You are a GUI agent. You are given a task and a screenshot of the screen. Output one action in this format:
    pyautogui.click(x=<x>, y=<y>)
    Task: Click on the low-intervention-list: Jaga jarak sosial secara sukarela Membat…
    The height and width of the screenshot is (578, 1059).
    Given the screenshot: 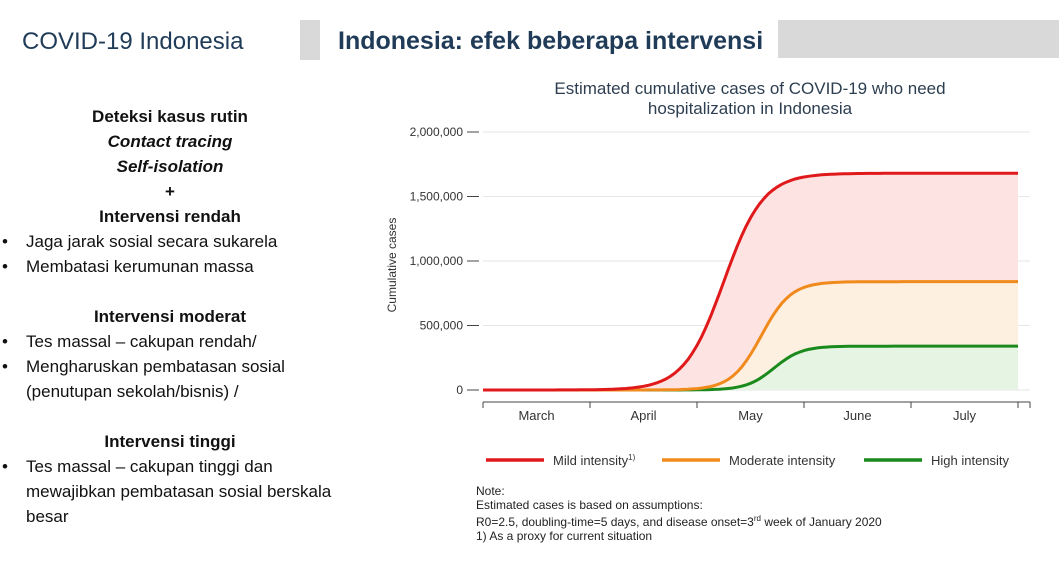 What is the action you would take?
    pyautogui.click(x=170, y=254)
    